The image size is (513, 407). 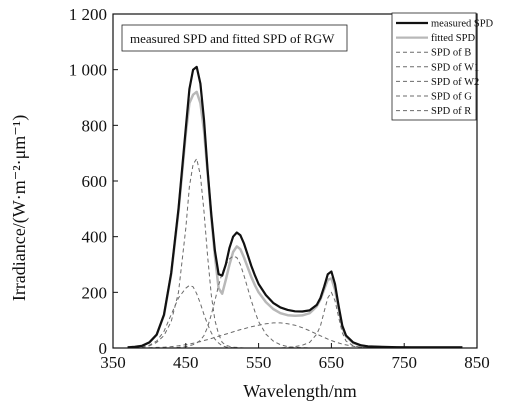 I want to click on y-tick-label: 600, so click(x=95, y=181).